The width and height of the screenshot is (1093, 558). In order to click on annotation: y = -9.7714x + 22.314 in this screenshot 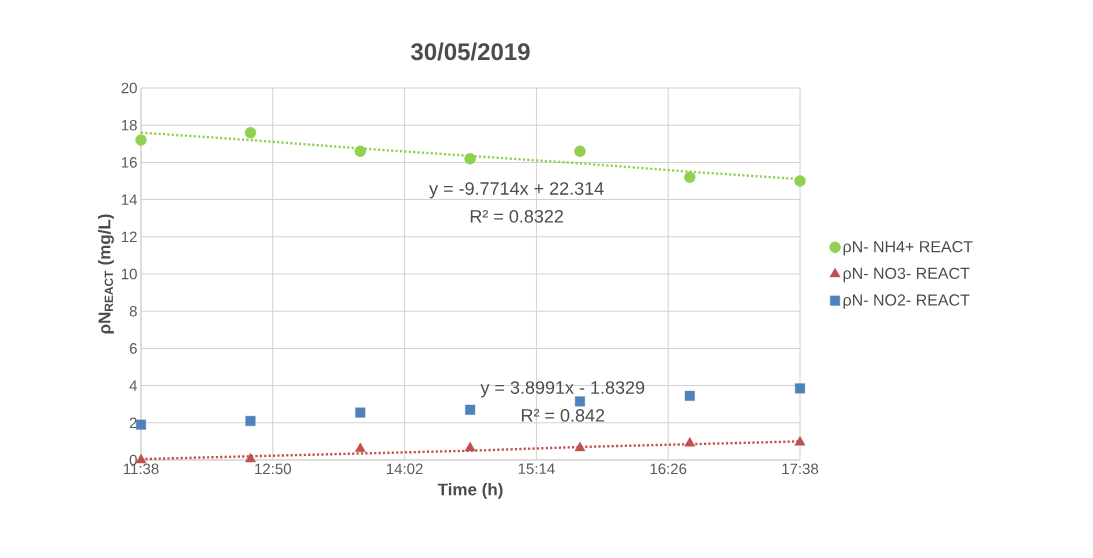, I will do `click(516, 190)`.